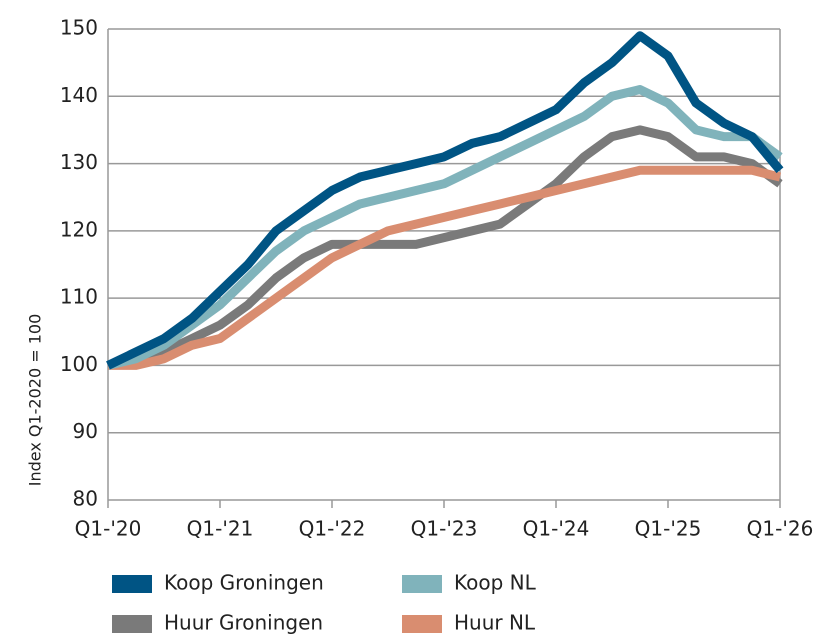 The height and width of the screenshot is (638, 820). Describe the element at coordinates (220, 529) in the screenshot. I see `x-tick-label: Q1-'21` at that location.